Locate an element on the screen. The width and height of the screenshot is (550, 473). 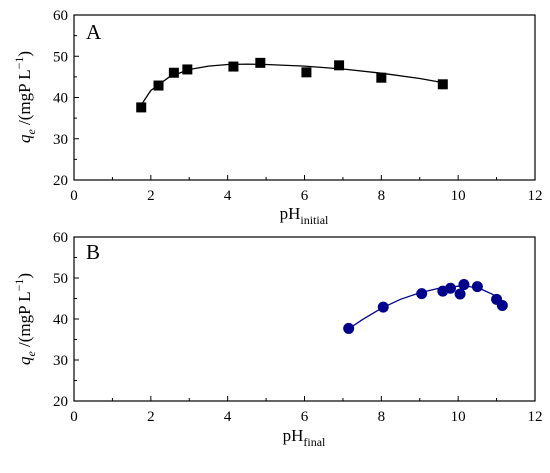
panel-label: B is located at coordinates (93, 252).